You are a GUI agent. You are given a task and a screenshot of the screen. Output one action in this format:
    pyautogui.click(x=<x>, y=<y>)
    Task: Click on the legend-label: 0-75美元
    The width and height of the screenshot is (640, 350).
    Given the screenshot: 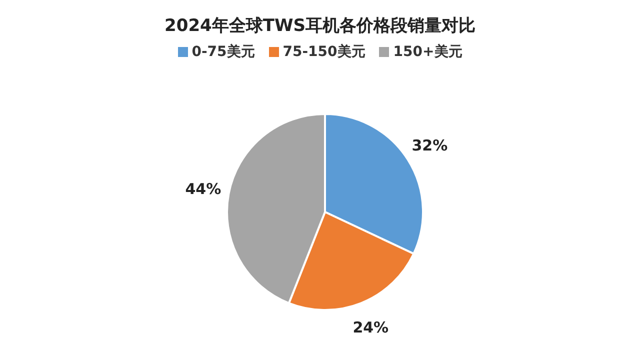 What is the action you would take?
    pyautogui.click(x=222, y=52)
    